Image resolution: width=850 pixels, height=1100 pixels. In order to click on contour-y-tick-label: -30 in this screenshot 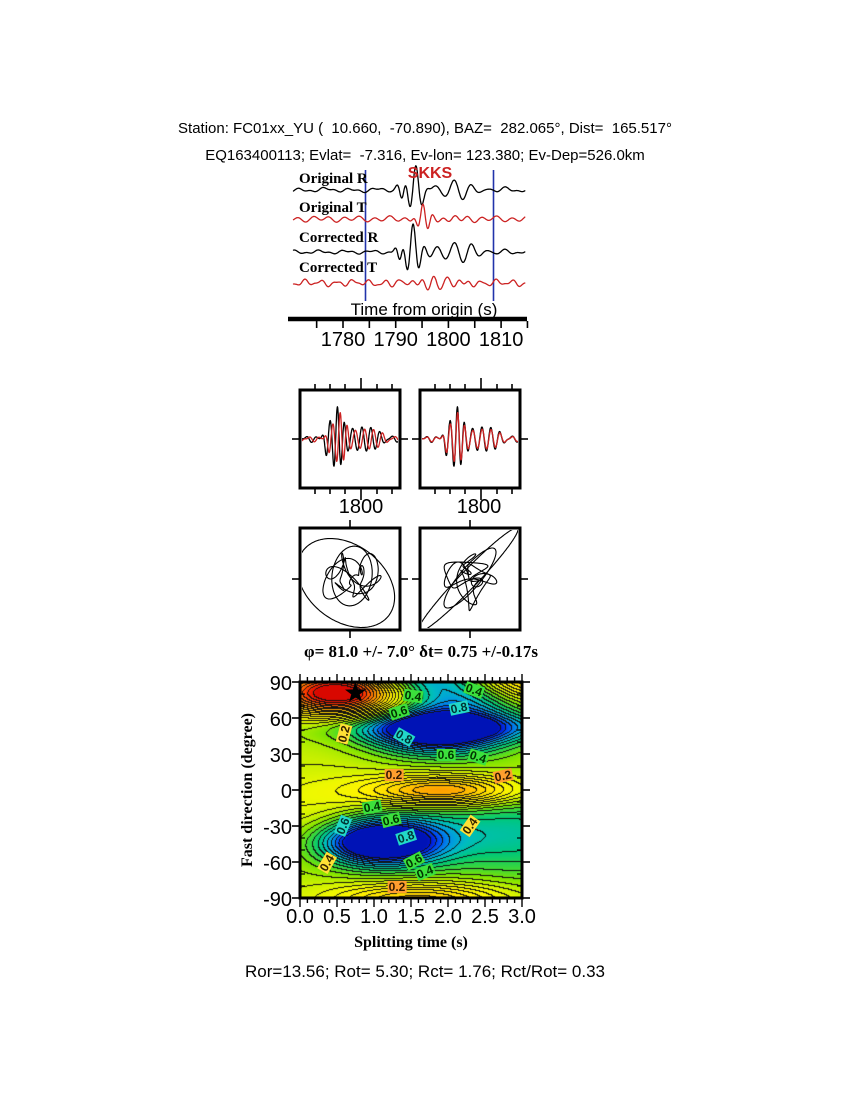, I will do `click(277, 828)`.